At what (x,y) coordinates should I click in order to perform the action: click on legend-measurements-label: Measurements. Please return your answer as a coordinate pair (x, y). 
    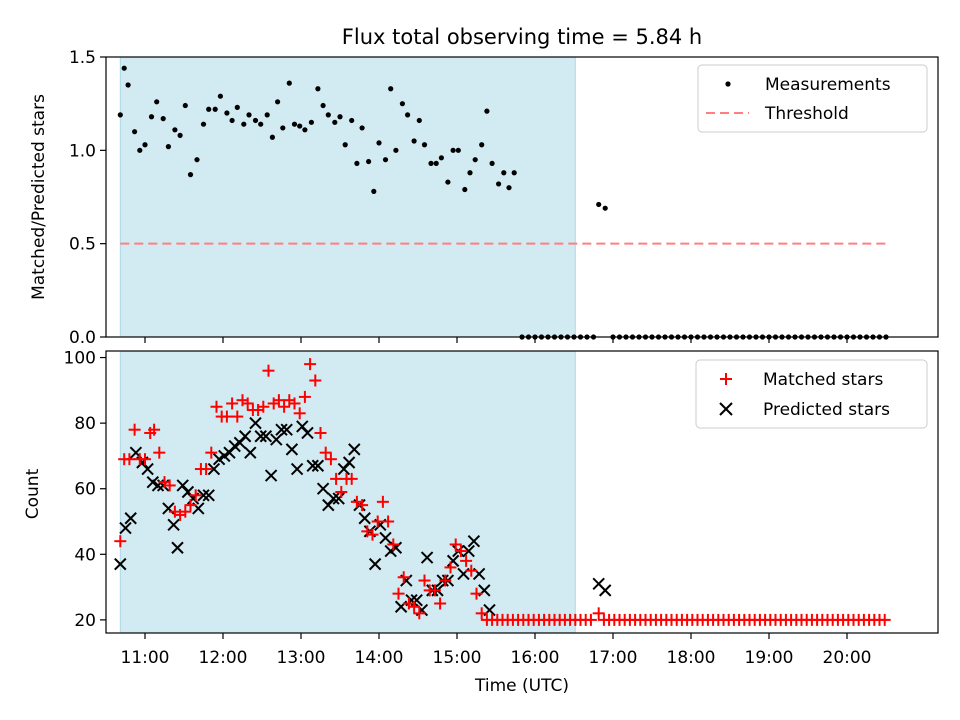
    Looking at the image, I should click on (828, 85).